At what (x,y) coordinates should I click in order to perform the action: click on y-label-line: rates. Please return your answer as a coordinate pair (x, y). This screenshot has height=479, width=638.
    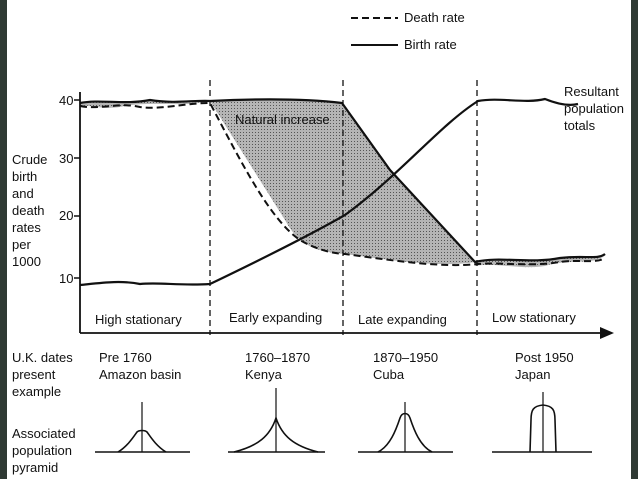
    Looking at the image, I should click on (26, 227).